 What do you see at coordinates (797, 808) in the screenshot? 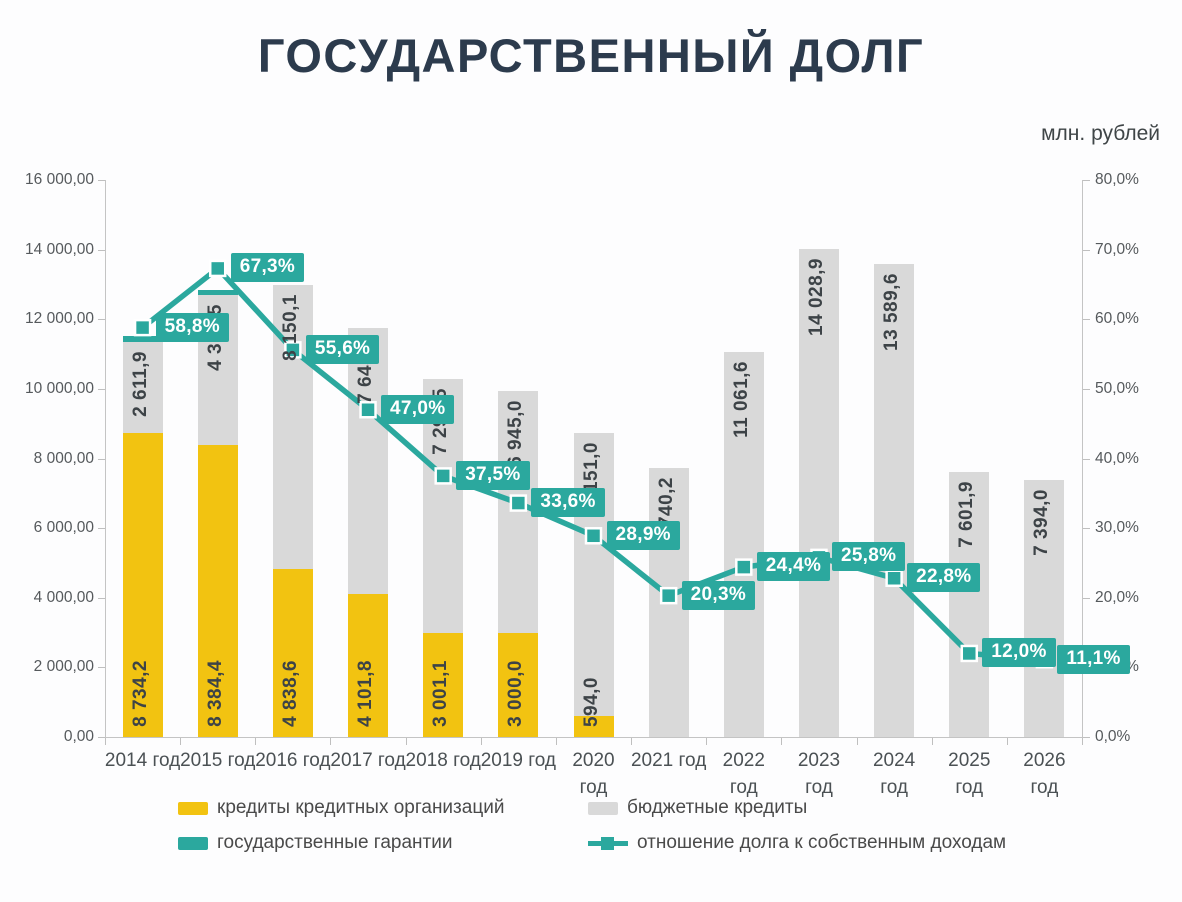
I see `legend-item-budget-credits: бюджетные кредиты` at bounding box center [797, 808].